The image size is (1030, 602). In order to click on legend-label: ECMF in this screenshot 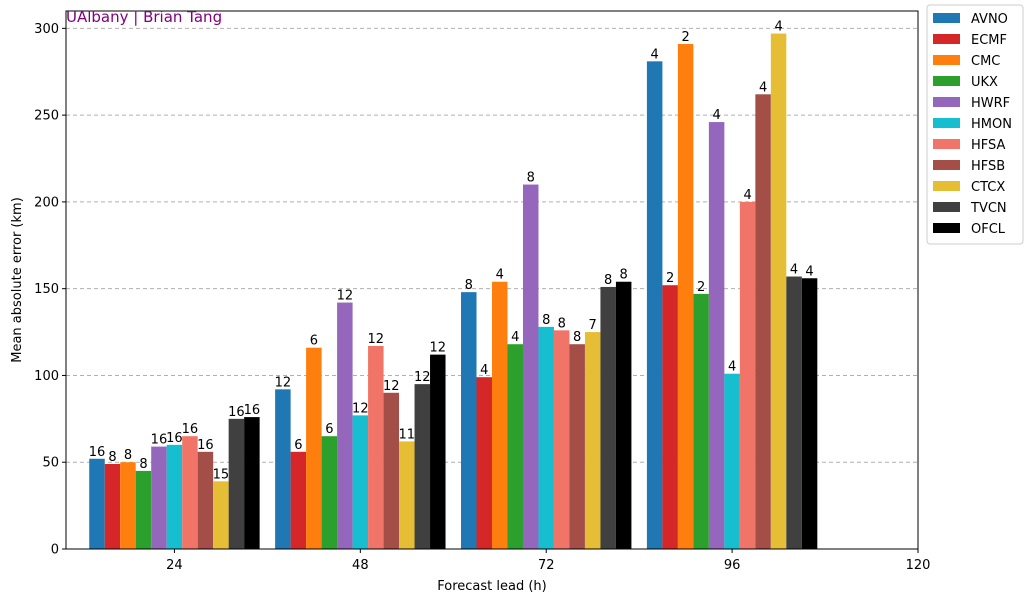, I will do `click(989, 40)`.